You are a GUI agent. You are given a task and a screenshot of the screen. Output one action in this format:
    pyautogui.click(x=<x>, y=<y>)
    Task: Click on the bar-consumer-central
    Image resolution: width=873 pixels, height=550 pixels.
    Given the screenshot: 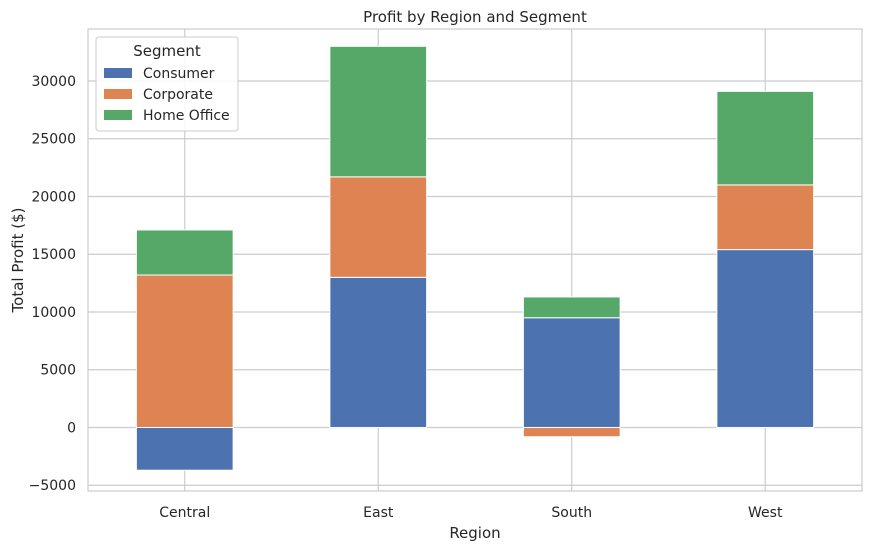 What is the action you would take?
    pyautogui.click(x=184, y=448)
    